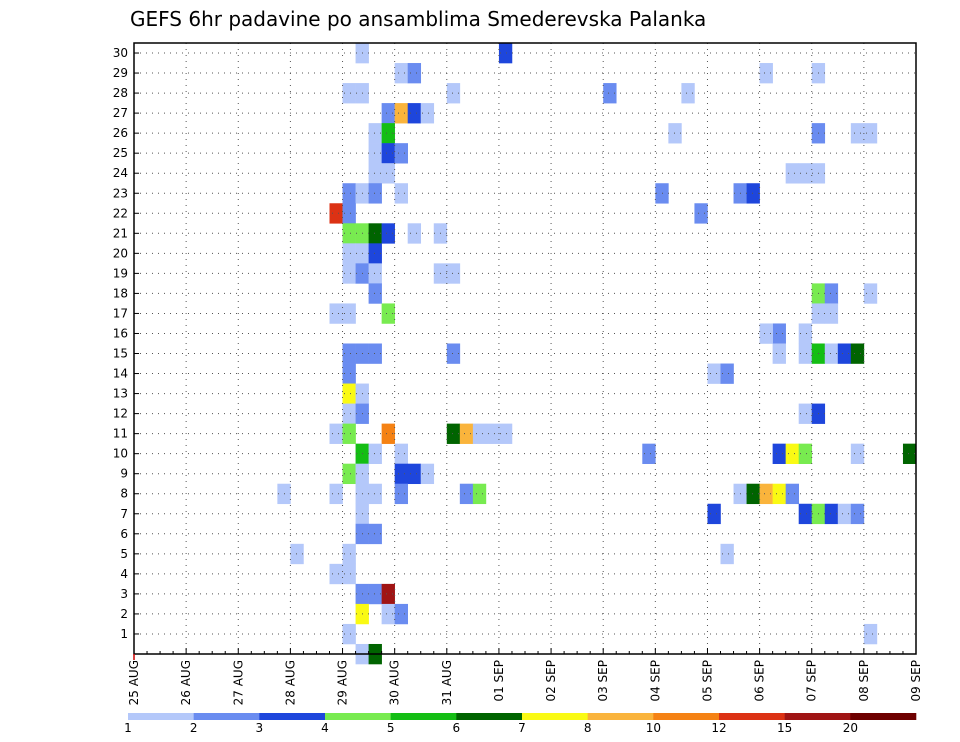  I want to click on x-tick-label: 29 AUG, so click(343, 682).